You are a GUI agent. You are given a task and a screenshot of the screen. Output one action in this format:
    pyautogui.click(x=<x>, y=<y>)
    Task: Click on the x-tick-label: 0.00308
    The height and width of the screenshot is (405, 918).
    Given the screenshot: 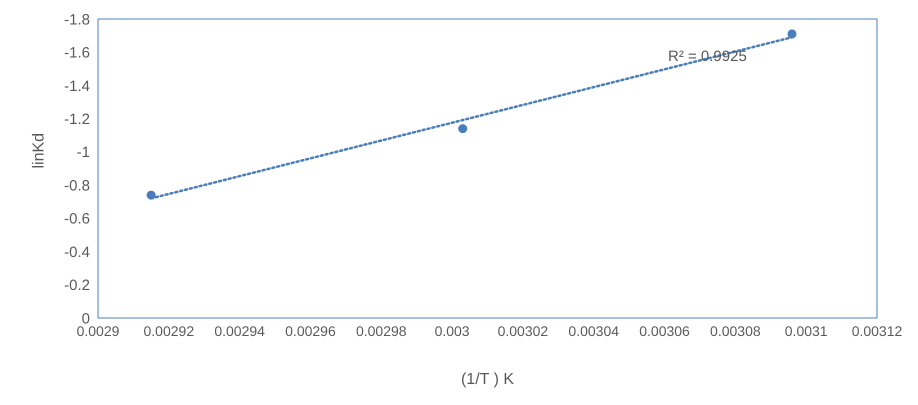 What is the action you would take?
    pyautogui.click(x=735, y=330)
    